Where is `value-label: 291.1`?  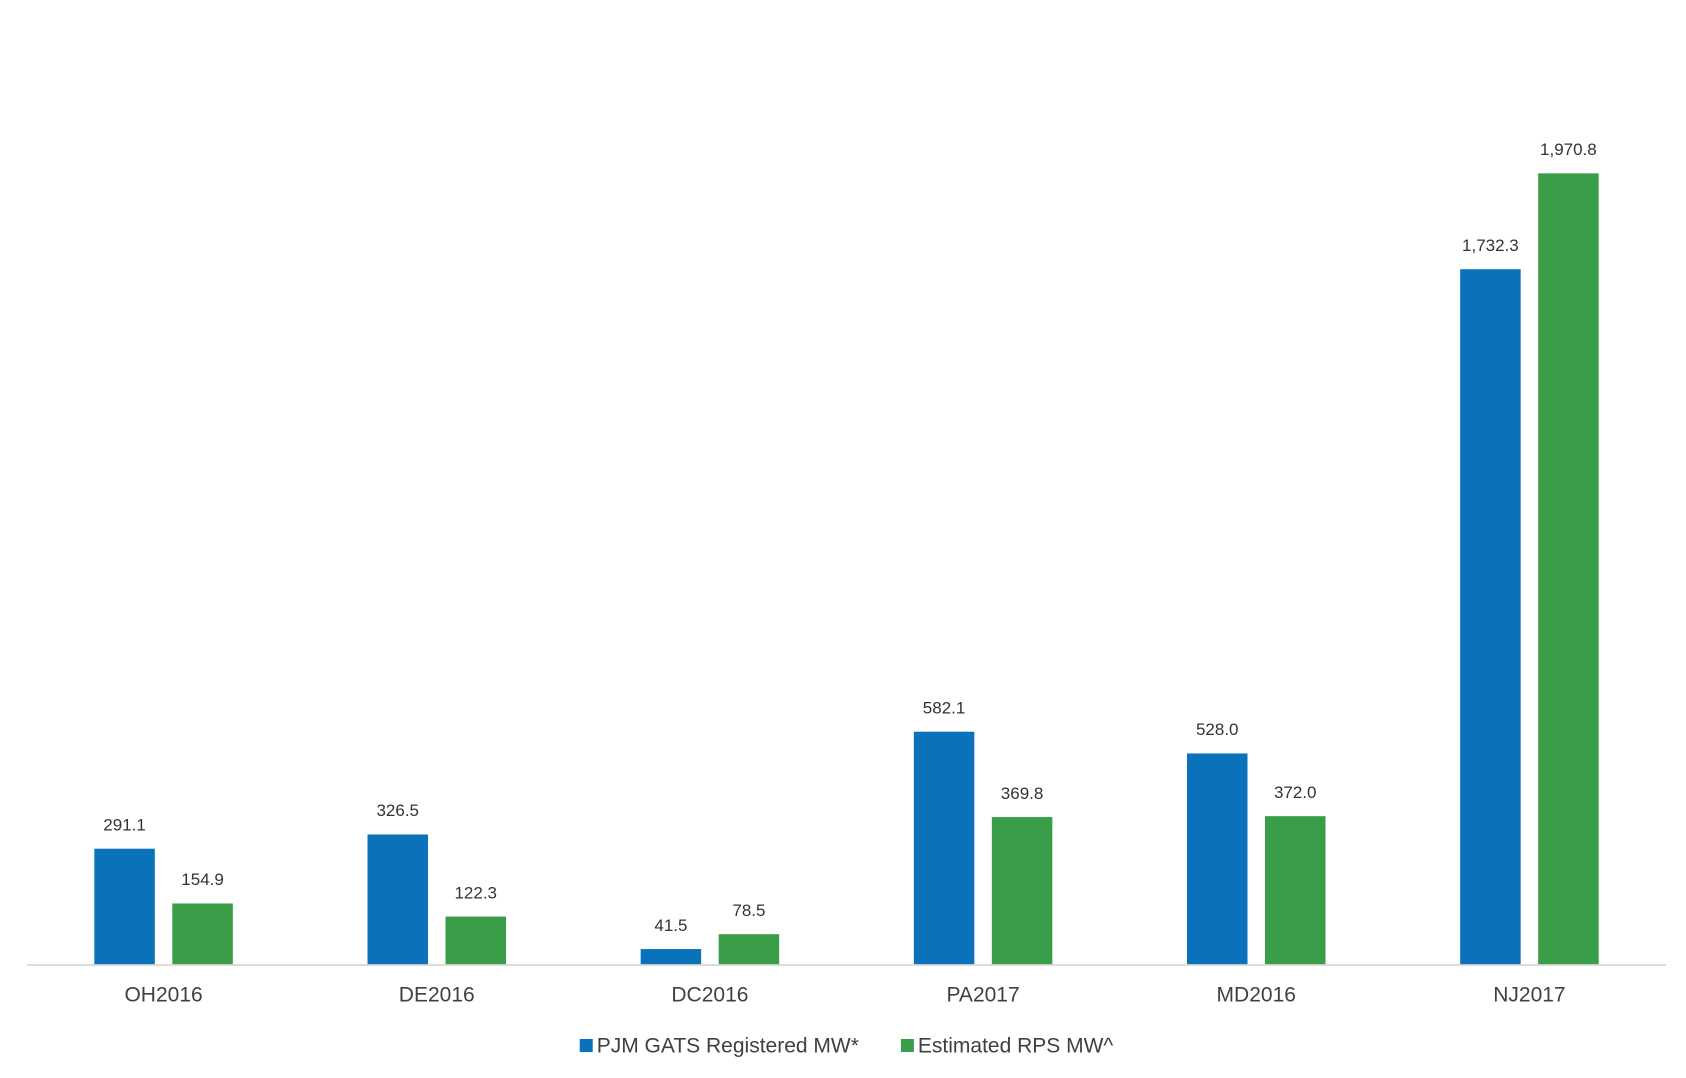
value-label: 291.1 is located at coordinates (124, 824).